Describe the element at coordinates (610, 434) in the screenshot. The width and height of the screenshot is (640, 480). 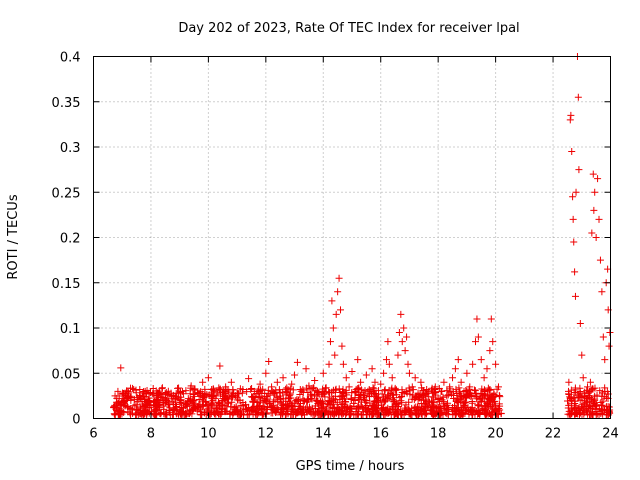
I see `x-tick-label: 24` at that location.